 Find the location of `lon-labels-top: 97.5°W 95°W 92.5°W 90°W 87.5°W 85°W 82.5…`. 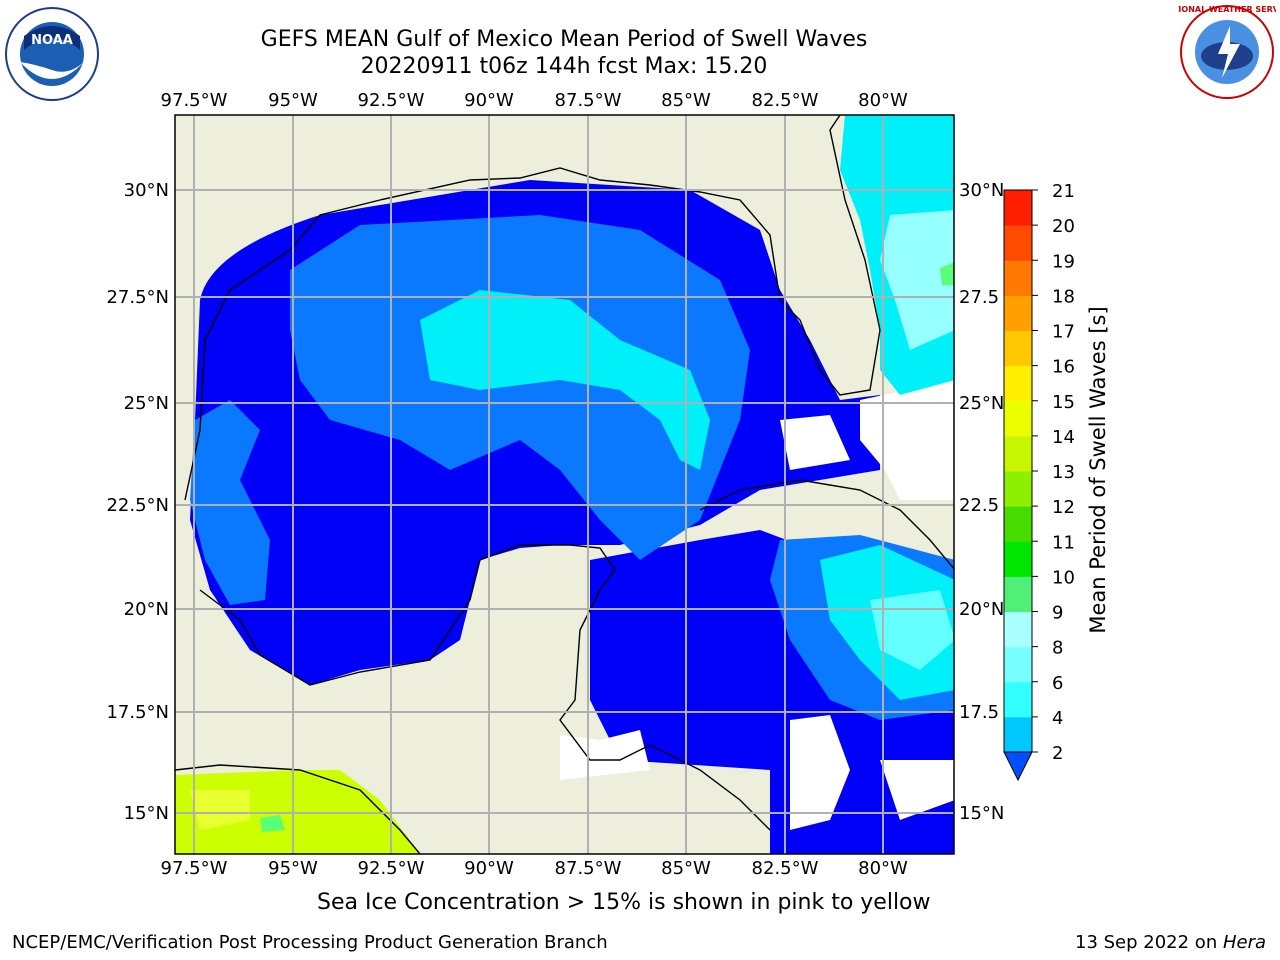

lon-labels-top: 97.5°W 95°W 92.5°W 90°W 87.5°W 85°W 82.5… is located at coordinates (534, 100).